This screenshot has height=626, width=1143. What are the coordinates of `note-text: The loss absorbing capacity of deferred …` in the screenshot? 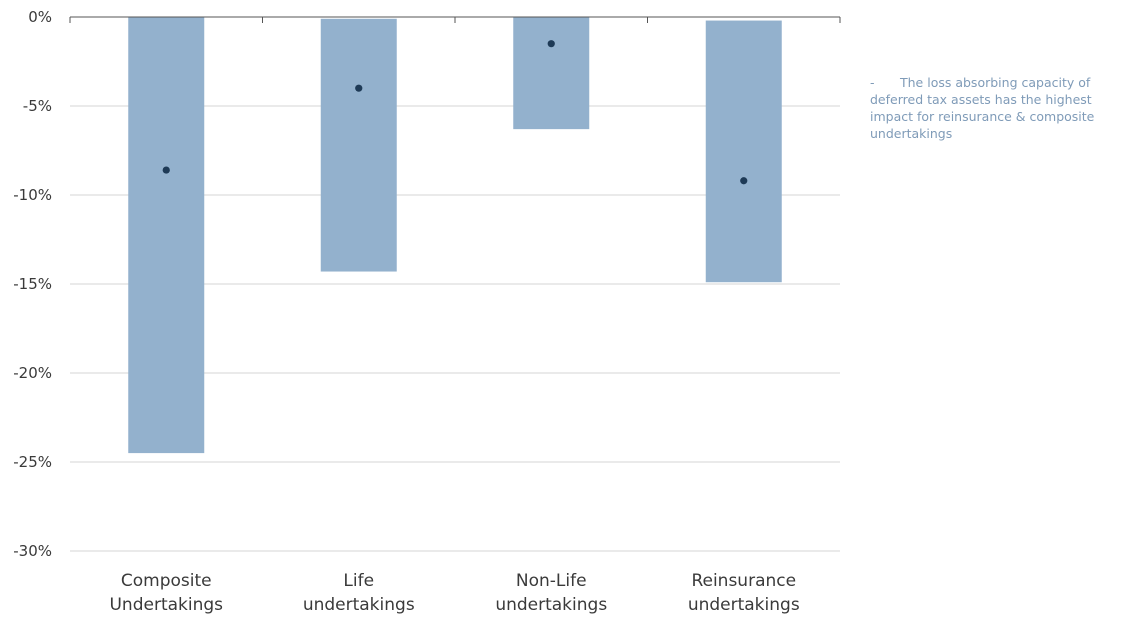 It's located at (982, 108).